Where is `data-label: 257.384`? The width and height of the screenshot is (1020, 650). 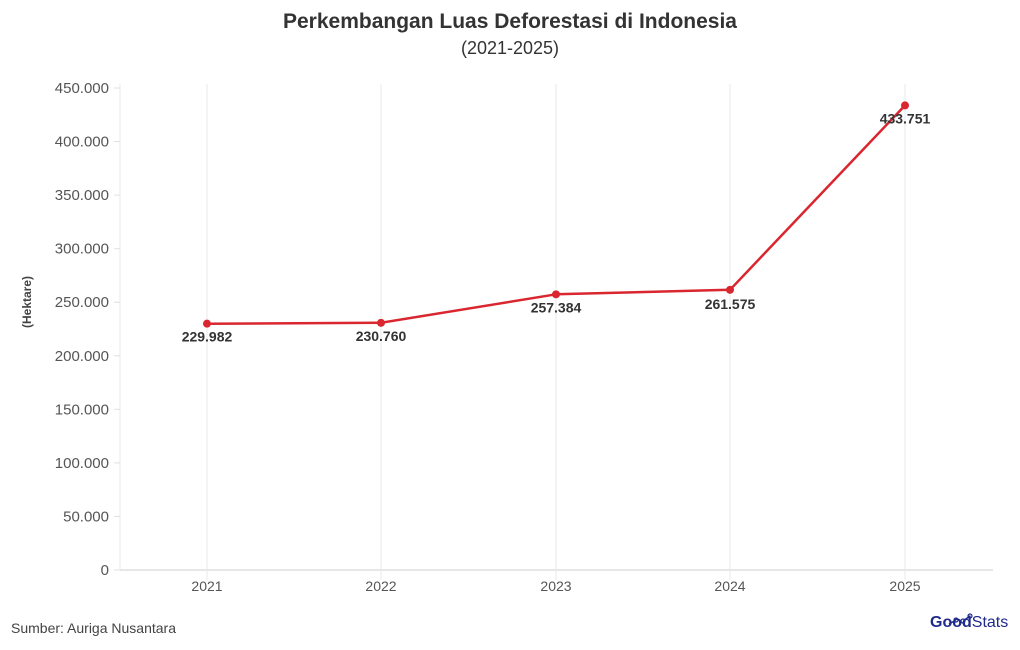 data-label: 257.384 is located at coordinates (556, 307).